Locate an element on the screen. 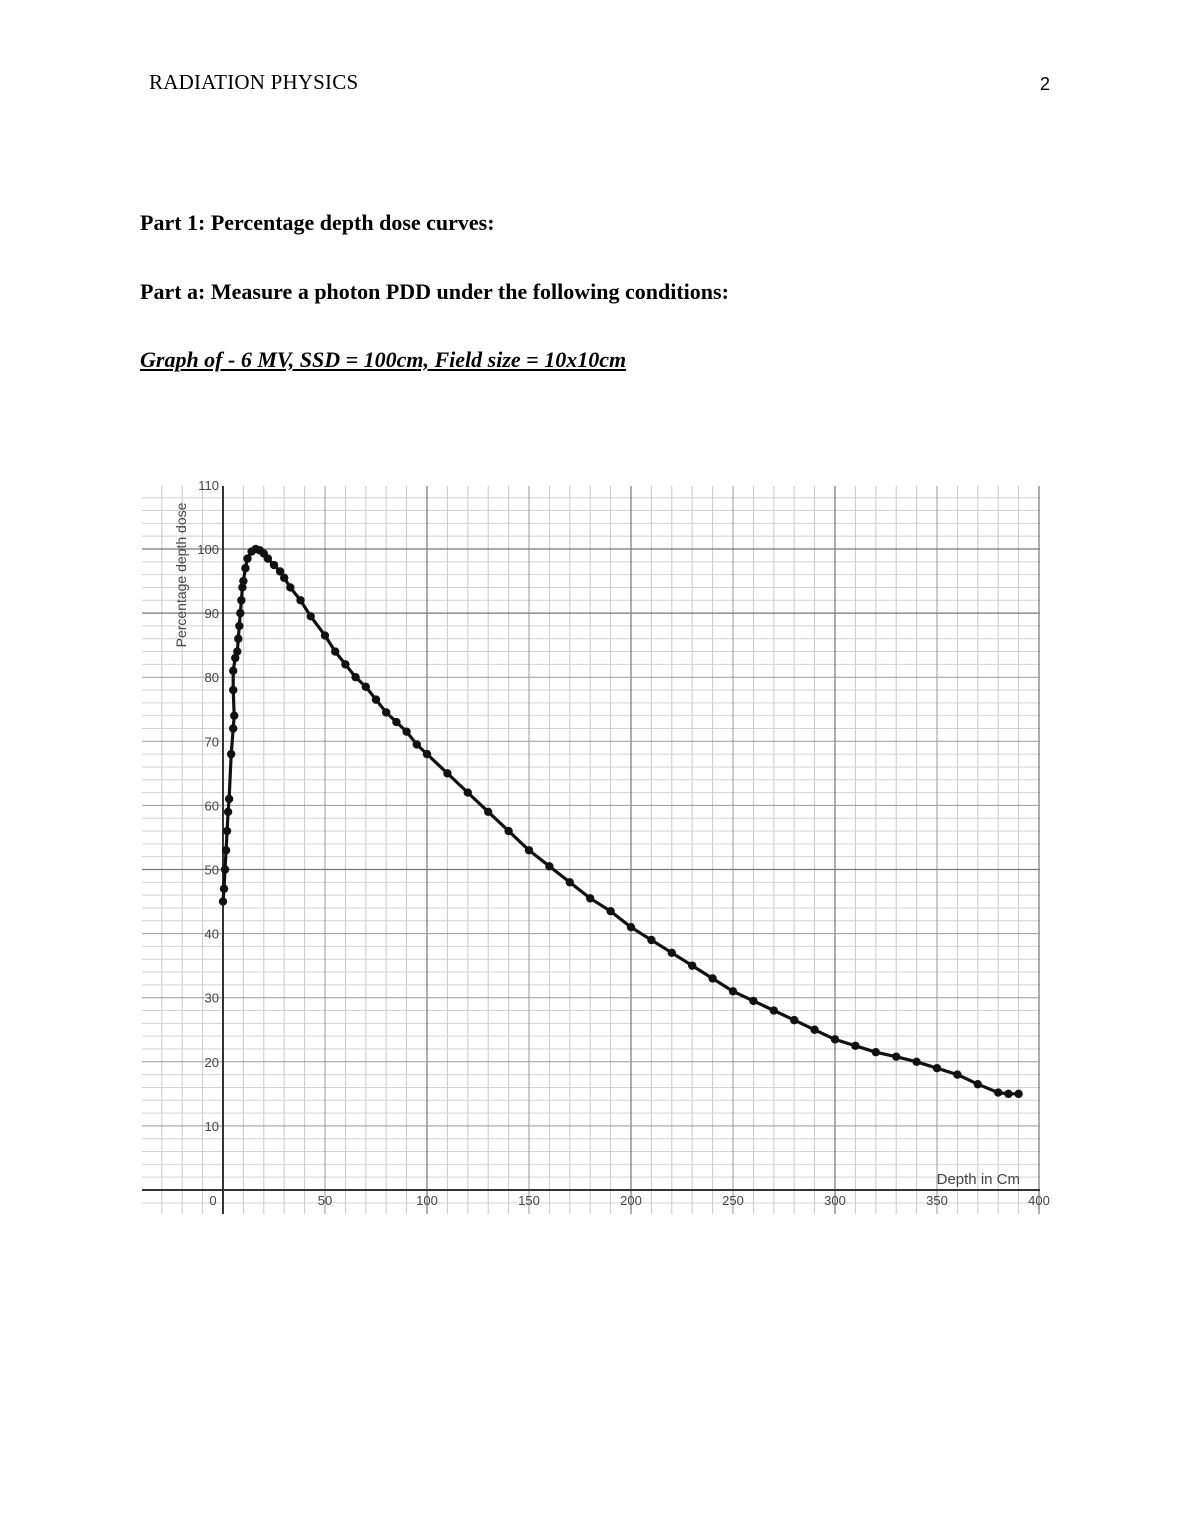  x-axis-label: Depth in Cm is located at coordinates (978, 1179).